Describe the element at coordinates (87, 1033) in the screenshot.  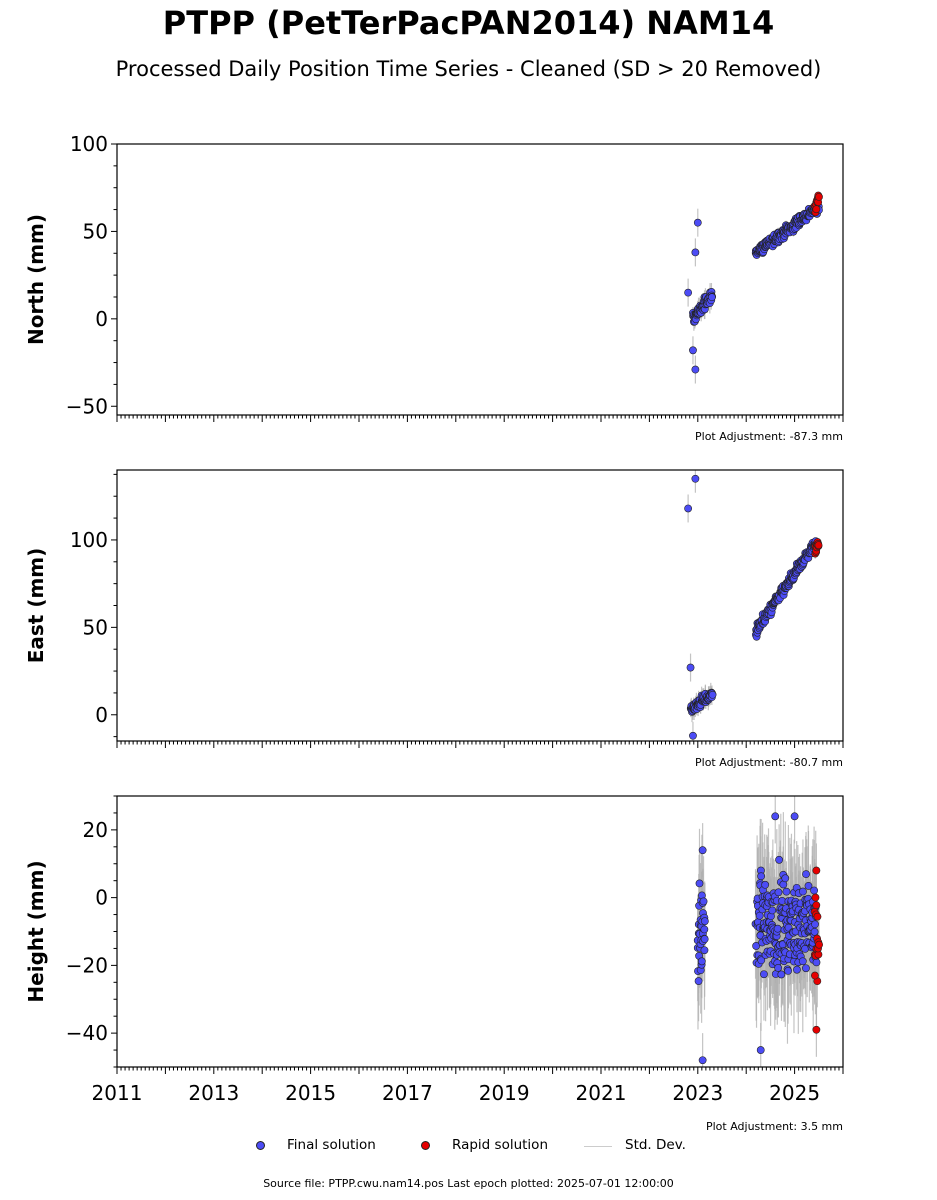
I see `y-tick-label: −40` at that location.